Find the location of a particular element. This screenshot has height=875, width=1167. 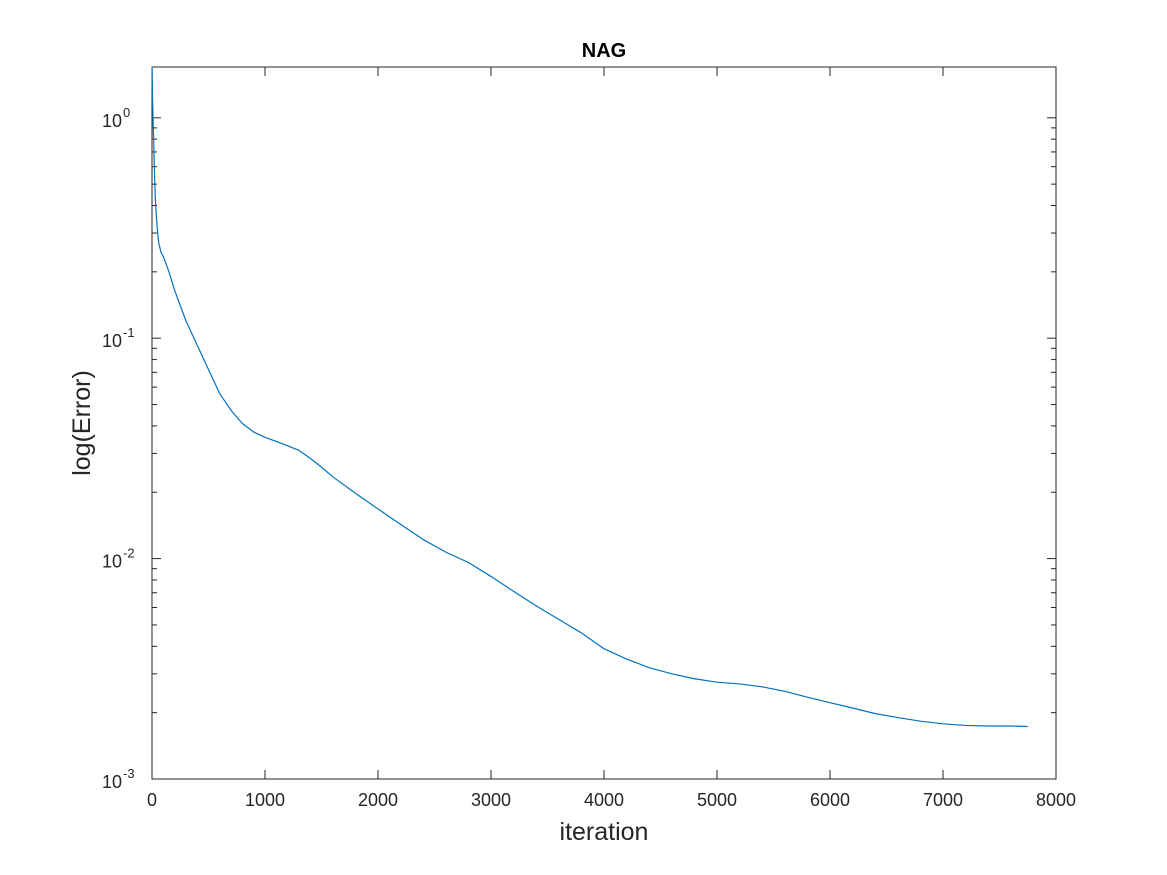

x-tick-label: 3000 is located at coordinates (491, 800).